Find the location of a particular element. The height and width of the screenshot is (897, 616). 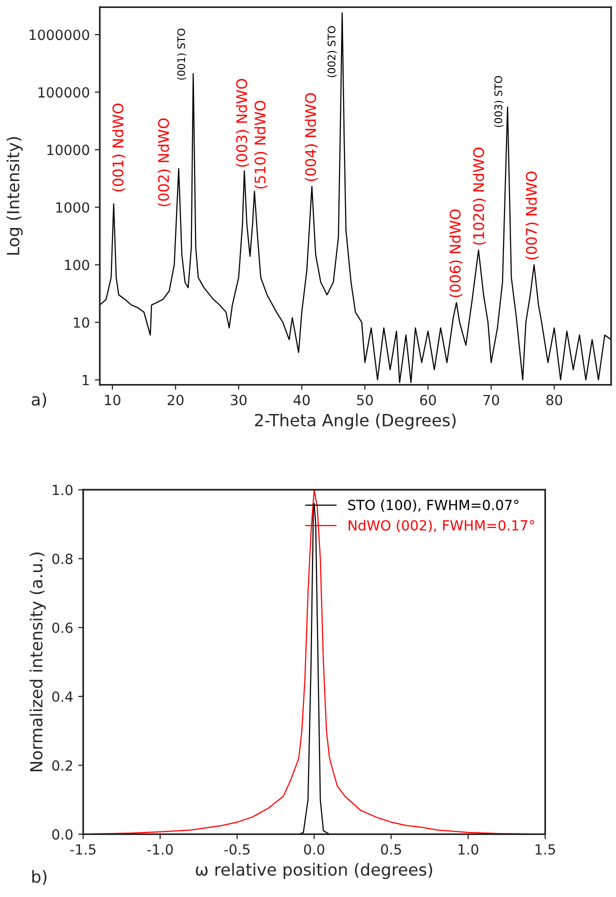

x-tick-label: 60 is located at coordinates (428, 400).